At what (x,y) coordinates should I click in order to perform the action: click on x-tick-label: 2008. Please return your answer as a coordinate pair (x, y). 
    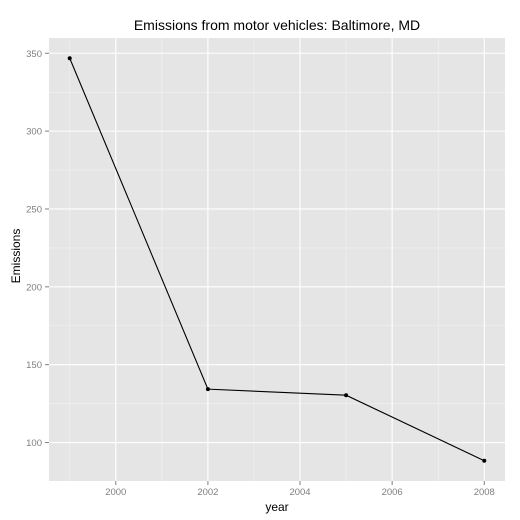
    Looking at the image, I should click on (484, 492).